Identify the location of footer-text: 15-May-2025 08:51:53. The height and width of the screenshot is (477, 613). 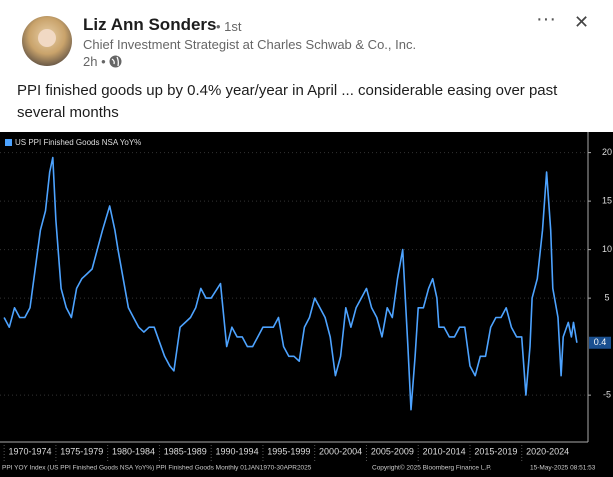
(563, 468).